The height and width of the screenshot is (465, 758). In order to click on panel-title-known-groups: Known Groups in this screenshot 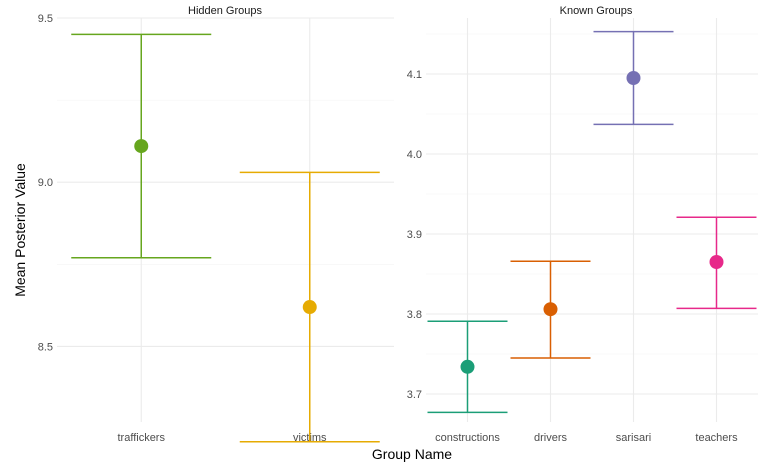, I will do `click(596, 11)`.